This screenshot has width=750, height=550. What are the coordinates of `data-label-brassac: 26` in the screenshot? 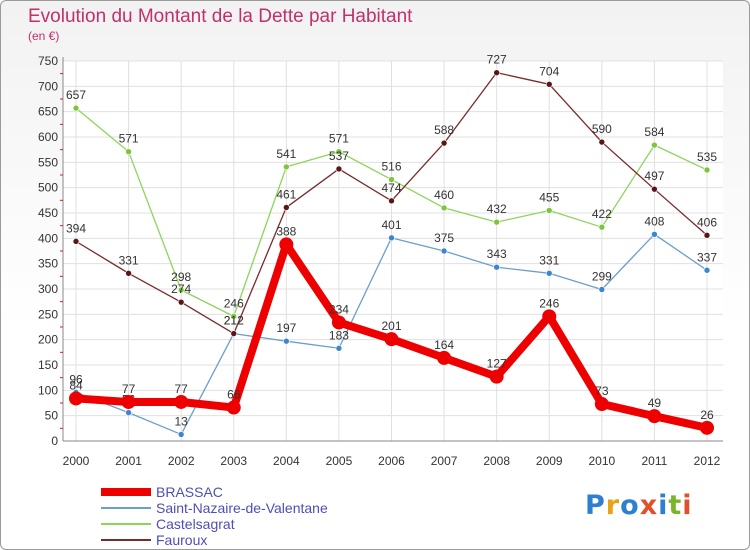 It's located at (707, 415).